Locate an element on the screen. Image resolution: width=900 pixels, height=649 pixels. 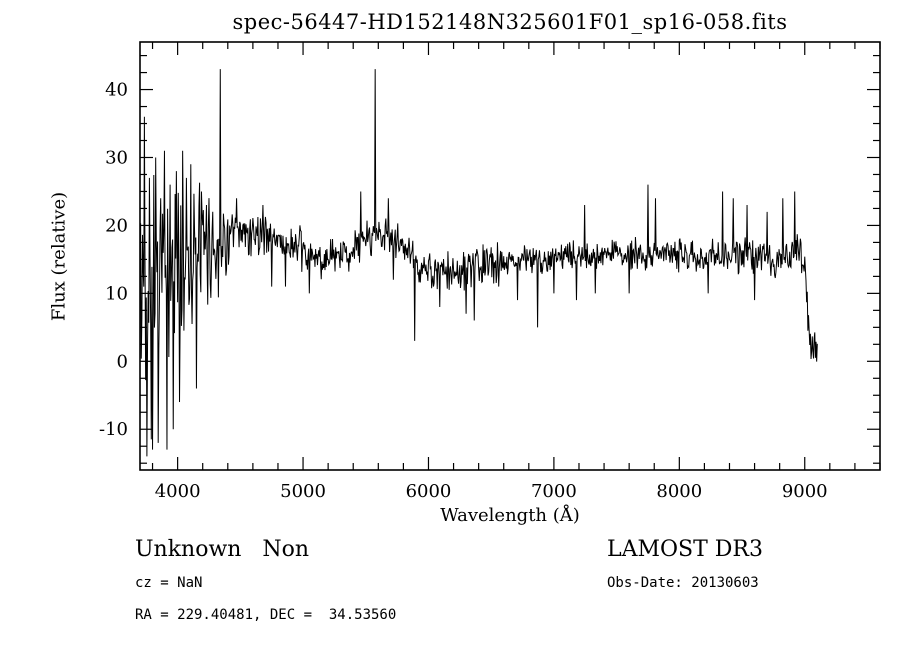
obs-date-value: Obs-Date: 20130603 is located at coordinates (683, 583).